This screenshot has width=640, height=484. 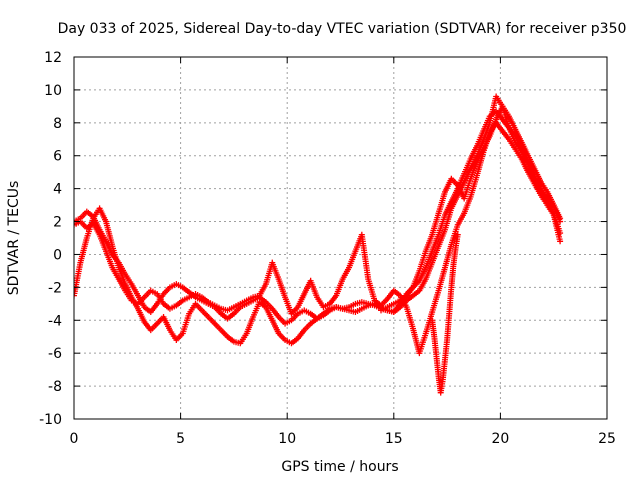 What do you see at coordinates (57, 157) in the screenshot?
I see `y-tick-label: 6` at bounding box center [57, 157].